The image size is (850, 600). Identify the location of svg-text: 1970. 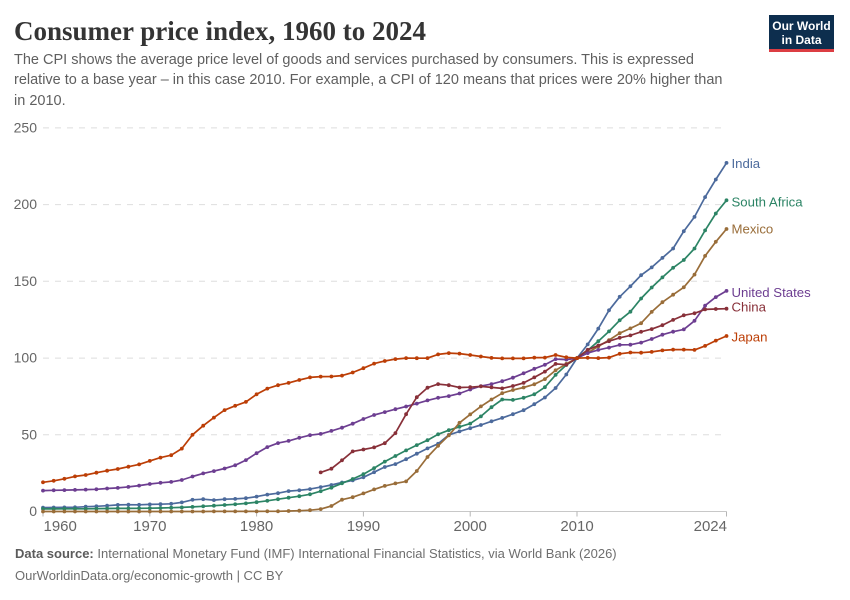
(149, 526).